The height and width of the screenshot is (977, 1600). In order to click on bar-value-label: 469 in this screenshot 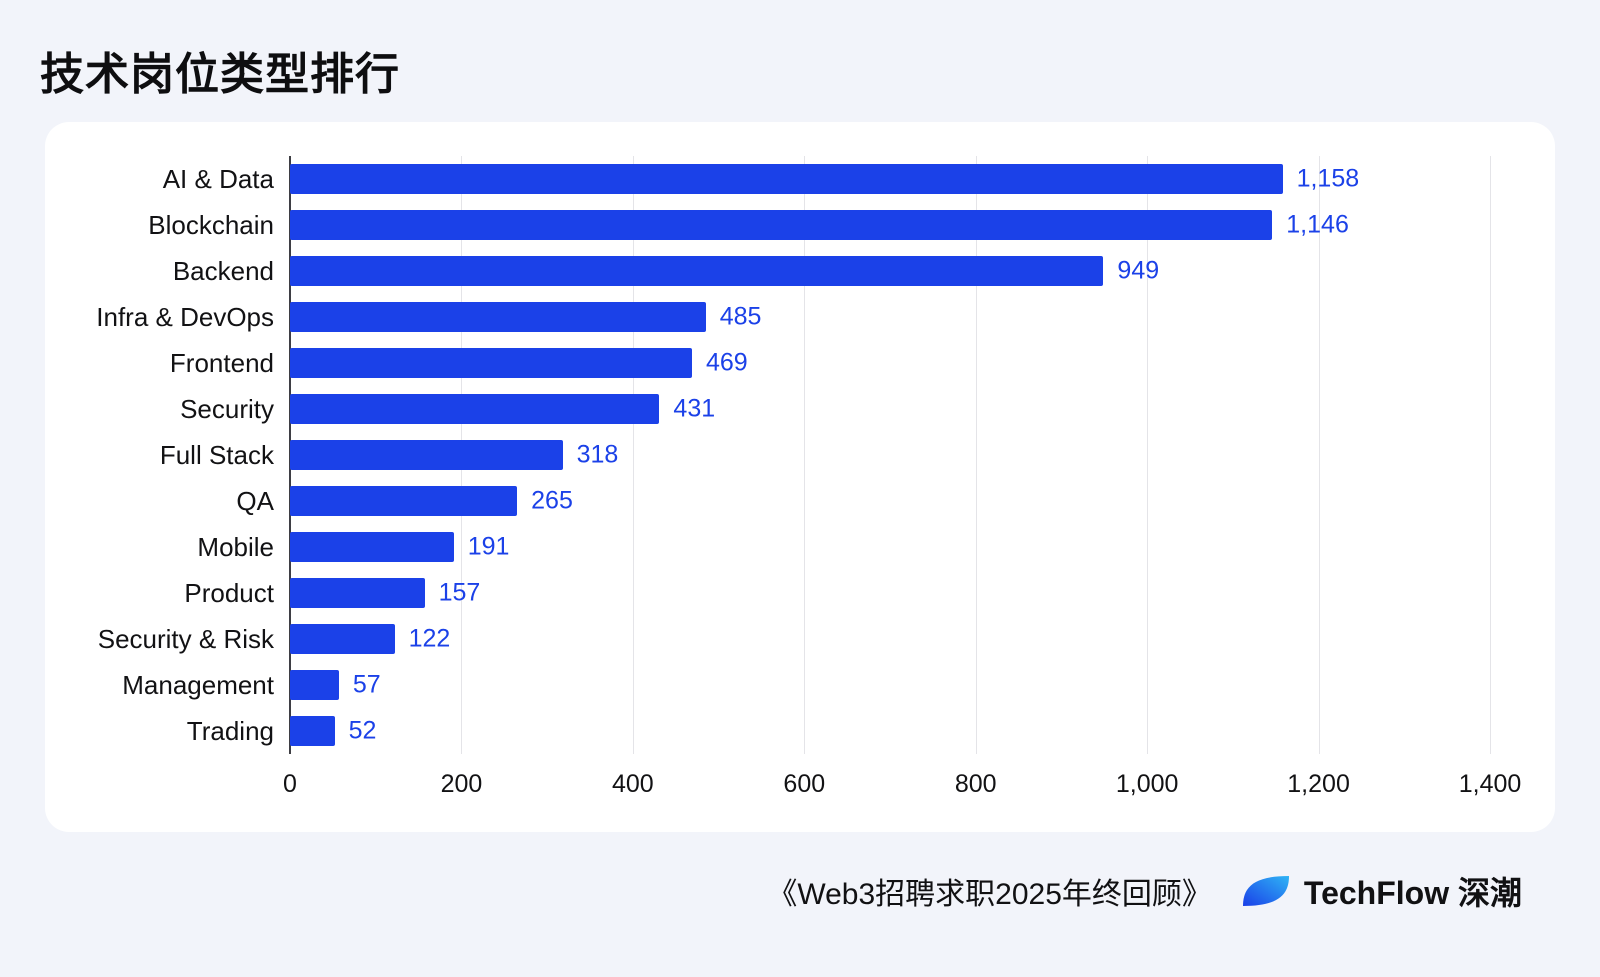, I will do `click(727, 362)`.